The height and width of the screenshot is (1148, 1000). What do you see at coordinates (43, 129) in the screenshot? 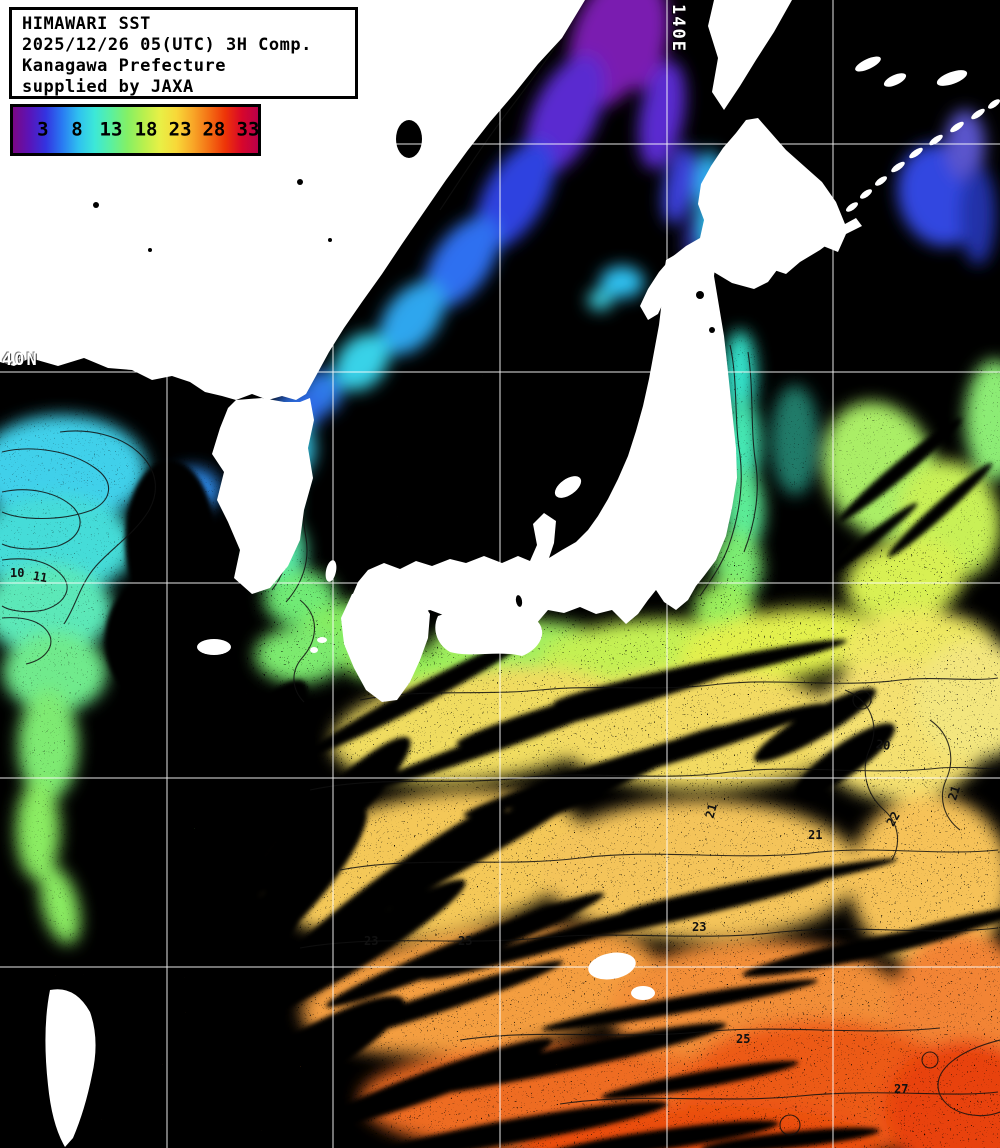
I see `colorbar-tick: 3` at bounding box center [43, 129].